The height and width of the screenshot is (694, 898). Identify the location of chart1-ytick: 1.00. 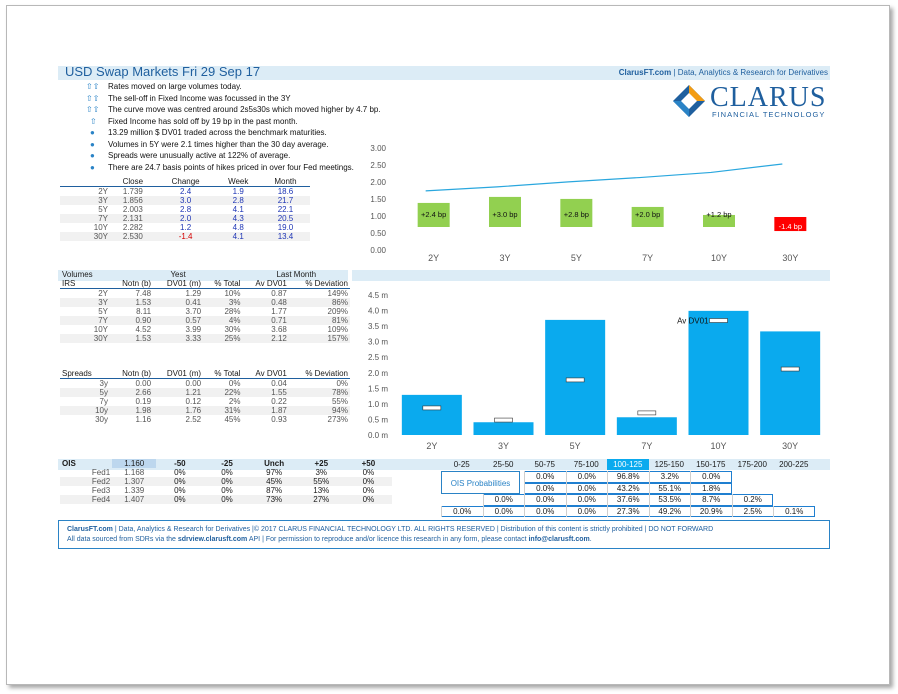
(378, 216).